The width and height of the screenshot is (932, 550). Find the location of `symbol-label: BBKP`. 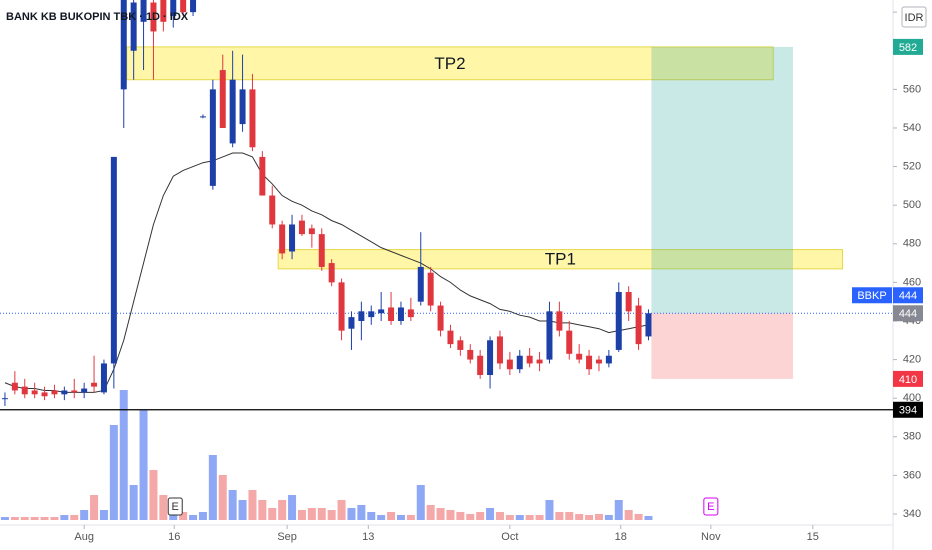

symbol-label: BBKP is located at coordinates (871, 296).